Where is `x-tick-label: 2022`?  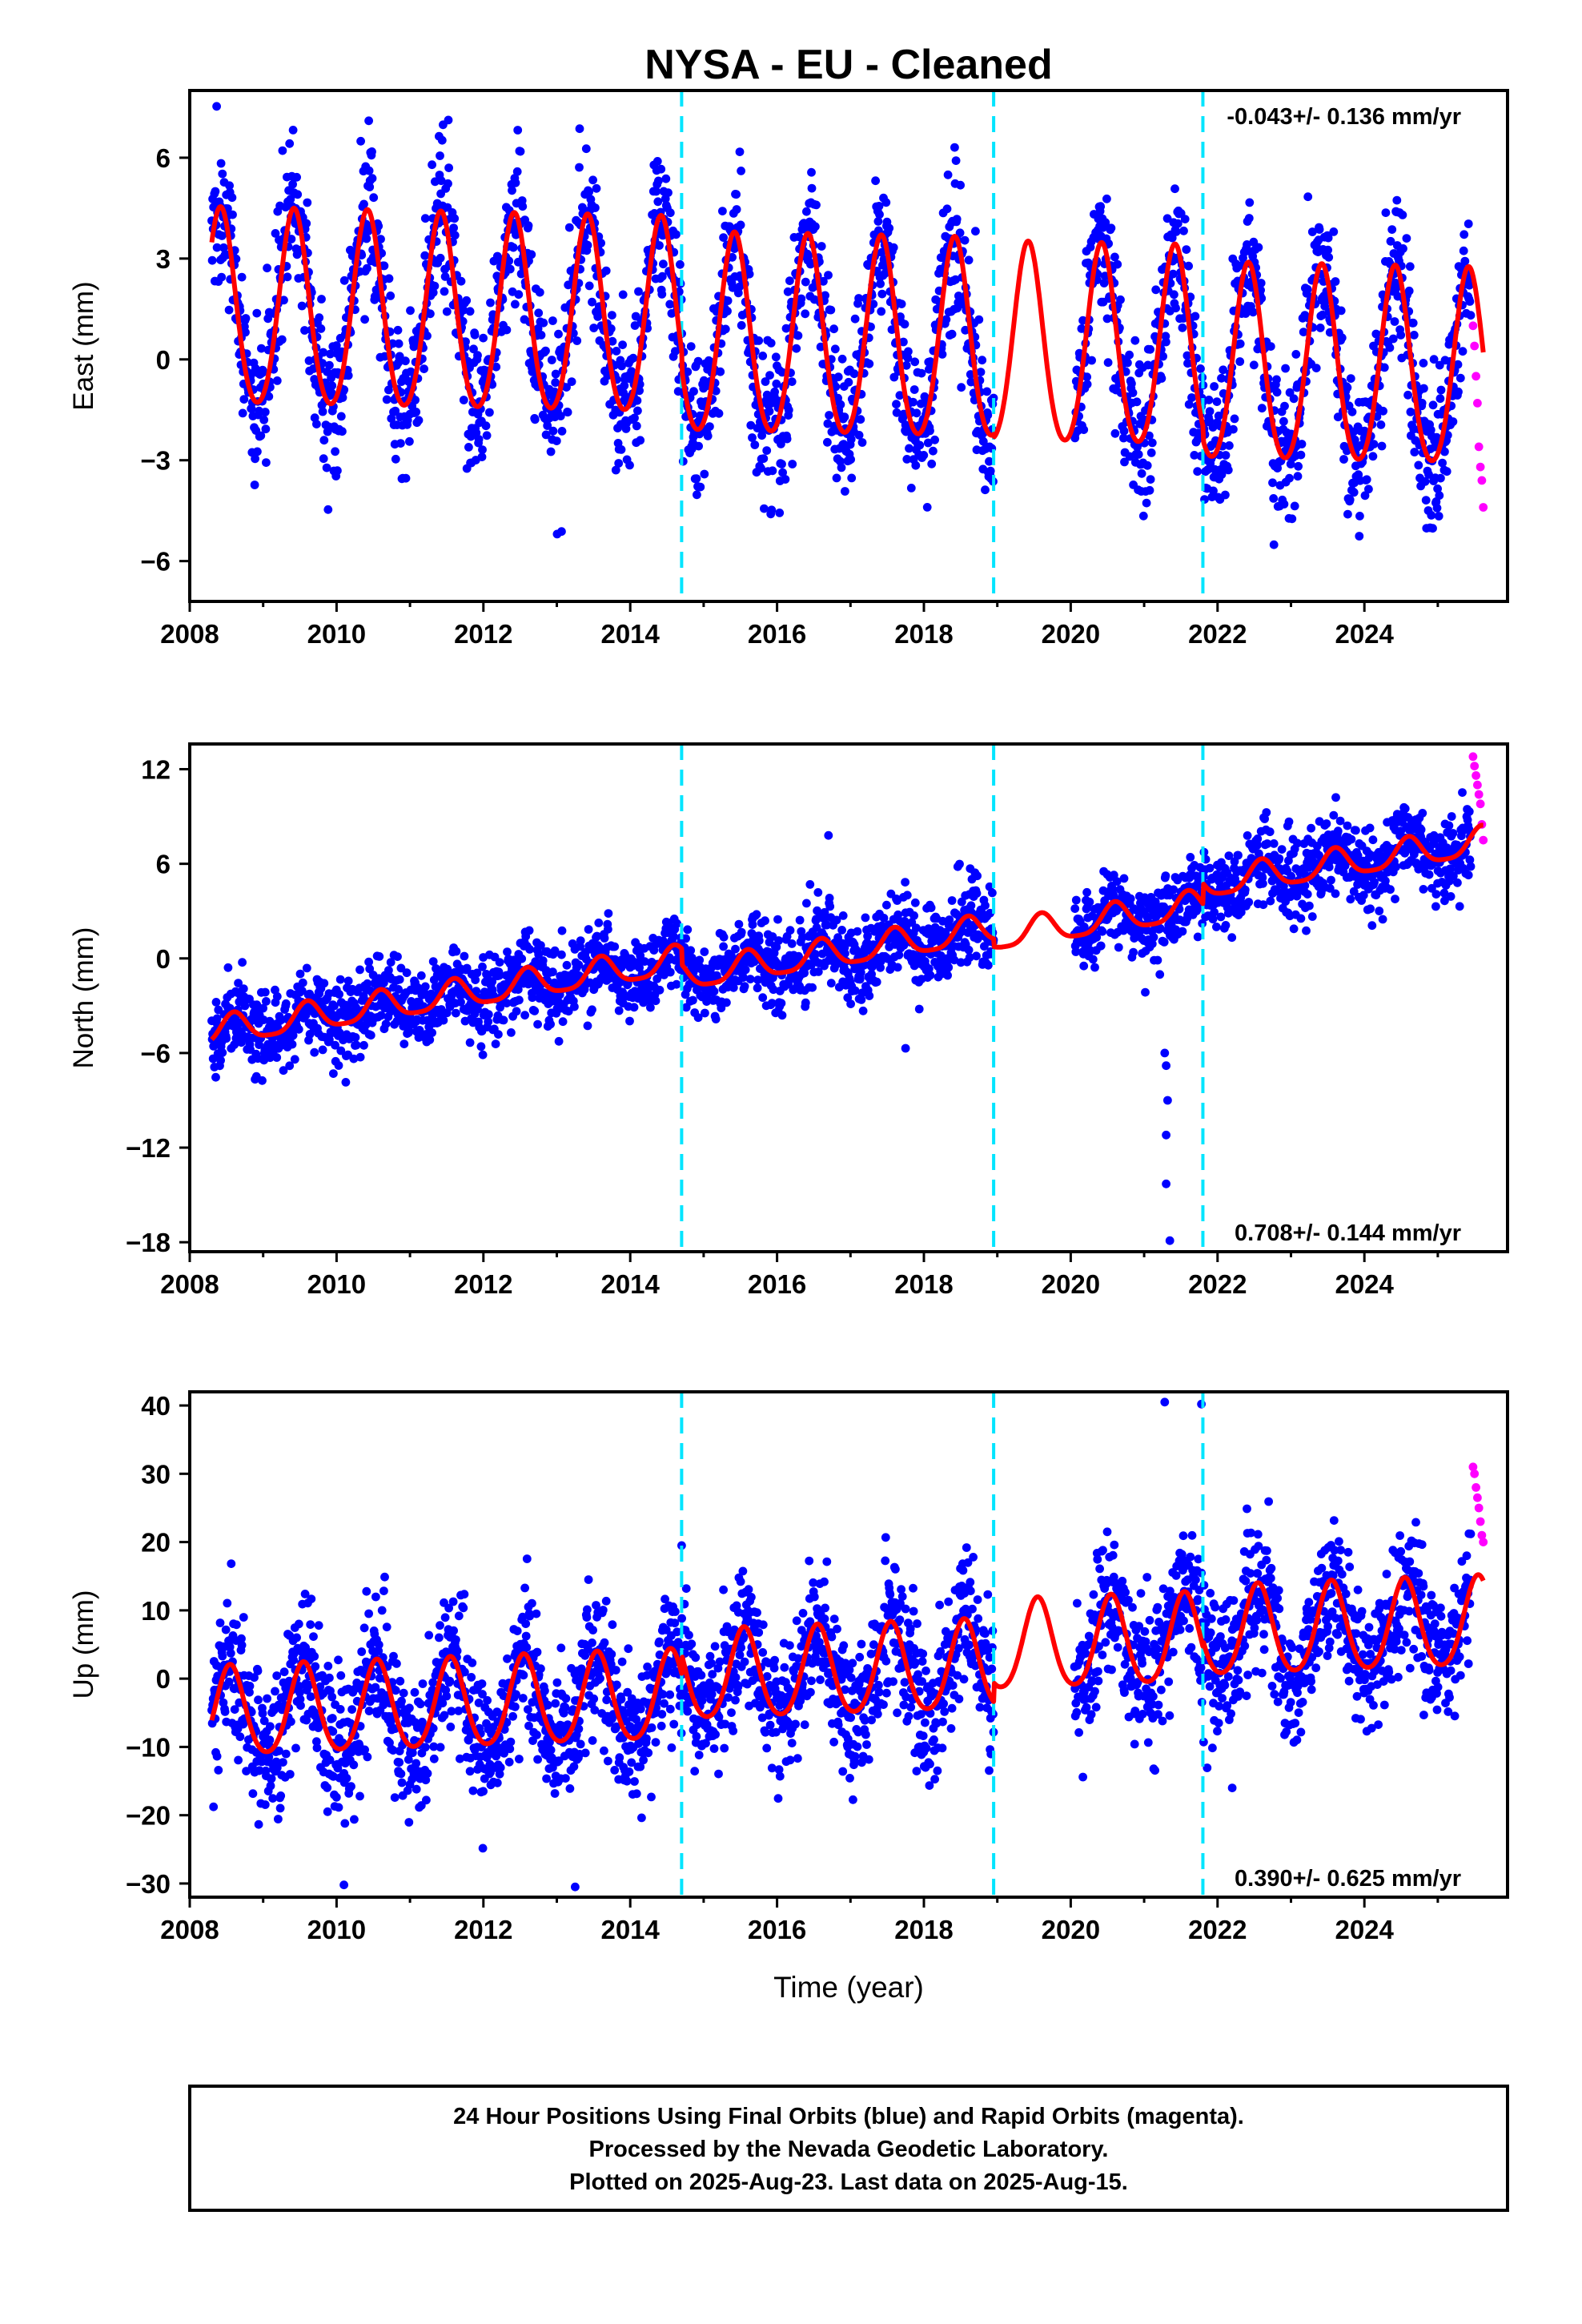 x-tick-label: 2022 is located at coordinates (1218, 634).